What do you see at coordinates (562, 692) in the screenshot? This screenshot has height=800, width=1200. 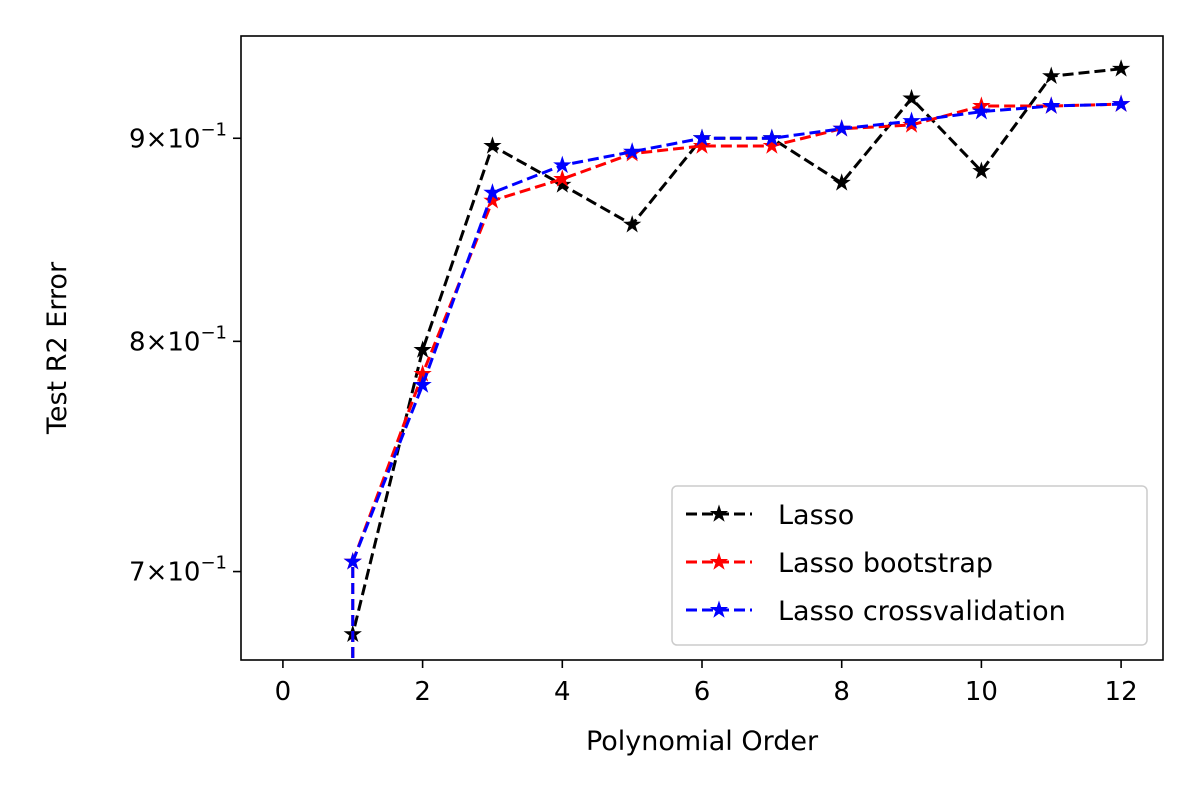 I see `x-tick-label: 4` at bounding box center [562, 692].